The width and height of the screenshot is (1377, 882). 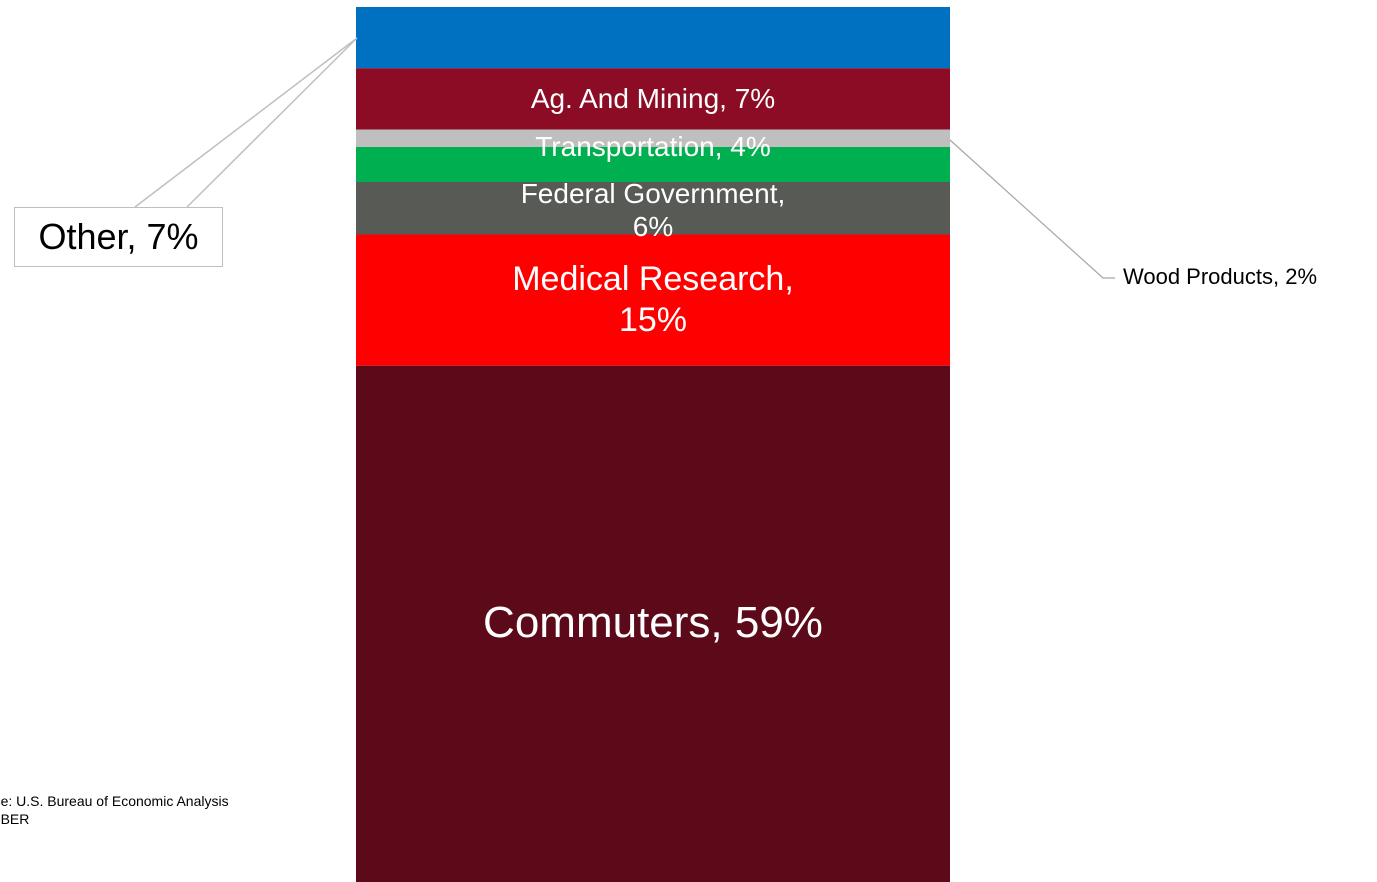 I want to click on callout-label: Other, 7%, so click(x=118, y=237).